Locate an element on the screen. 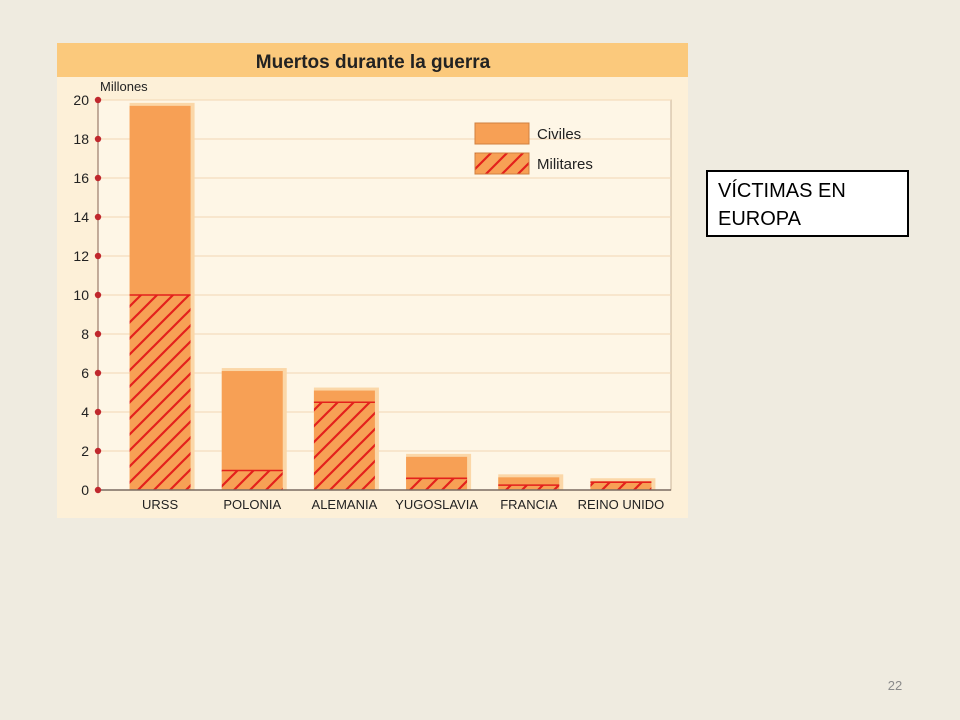  chart-title: Muertos durante la guerra is located at coordinates (373, 62).